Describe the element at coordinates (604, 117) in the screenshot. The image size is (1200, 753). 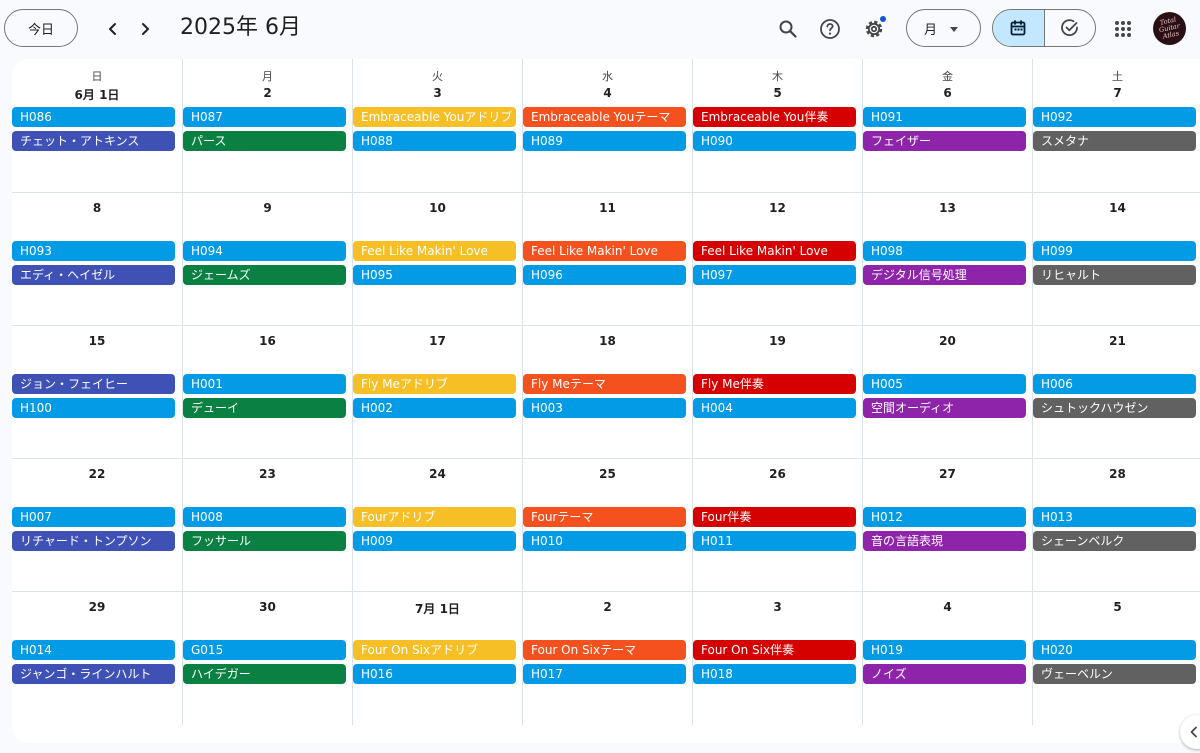
I see `event-chip: Embraceable Youテーマ` at that location.